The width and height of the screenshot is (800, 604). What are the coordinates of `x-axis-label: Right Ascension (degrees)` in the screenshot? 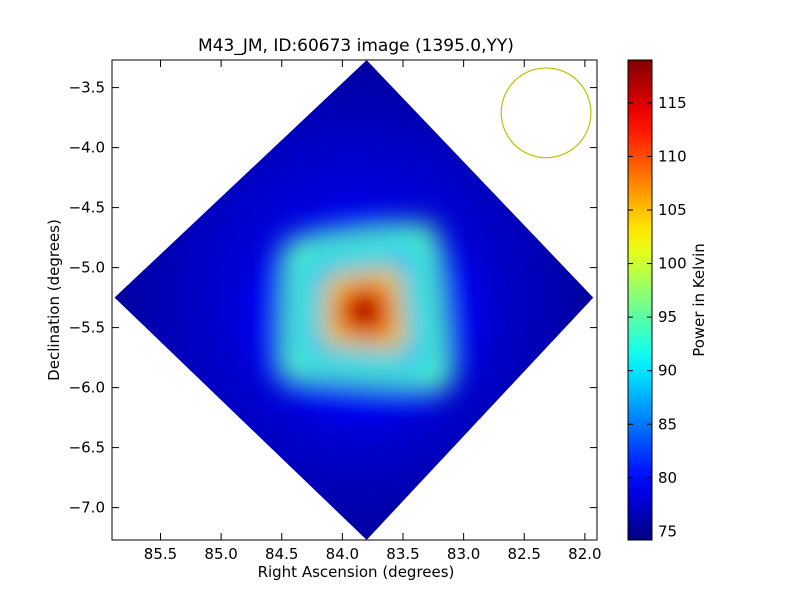 It's located at (356, 572).